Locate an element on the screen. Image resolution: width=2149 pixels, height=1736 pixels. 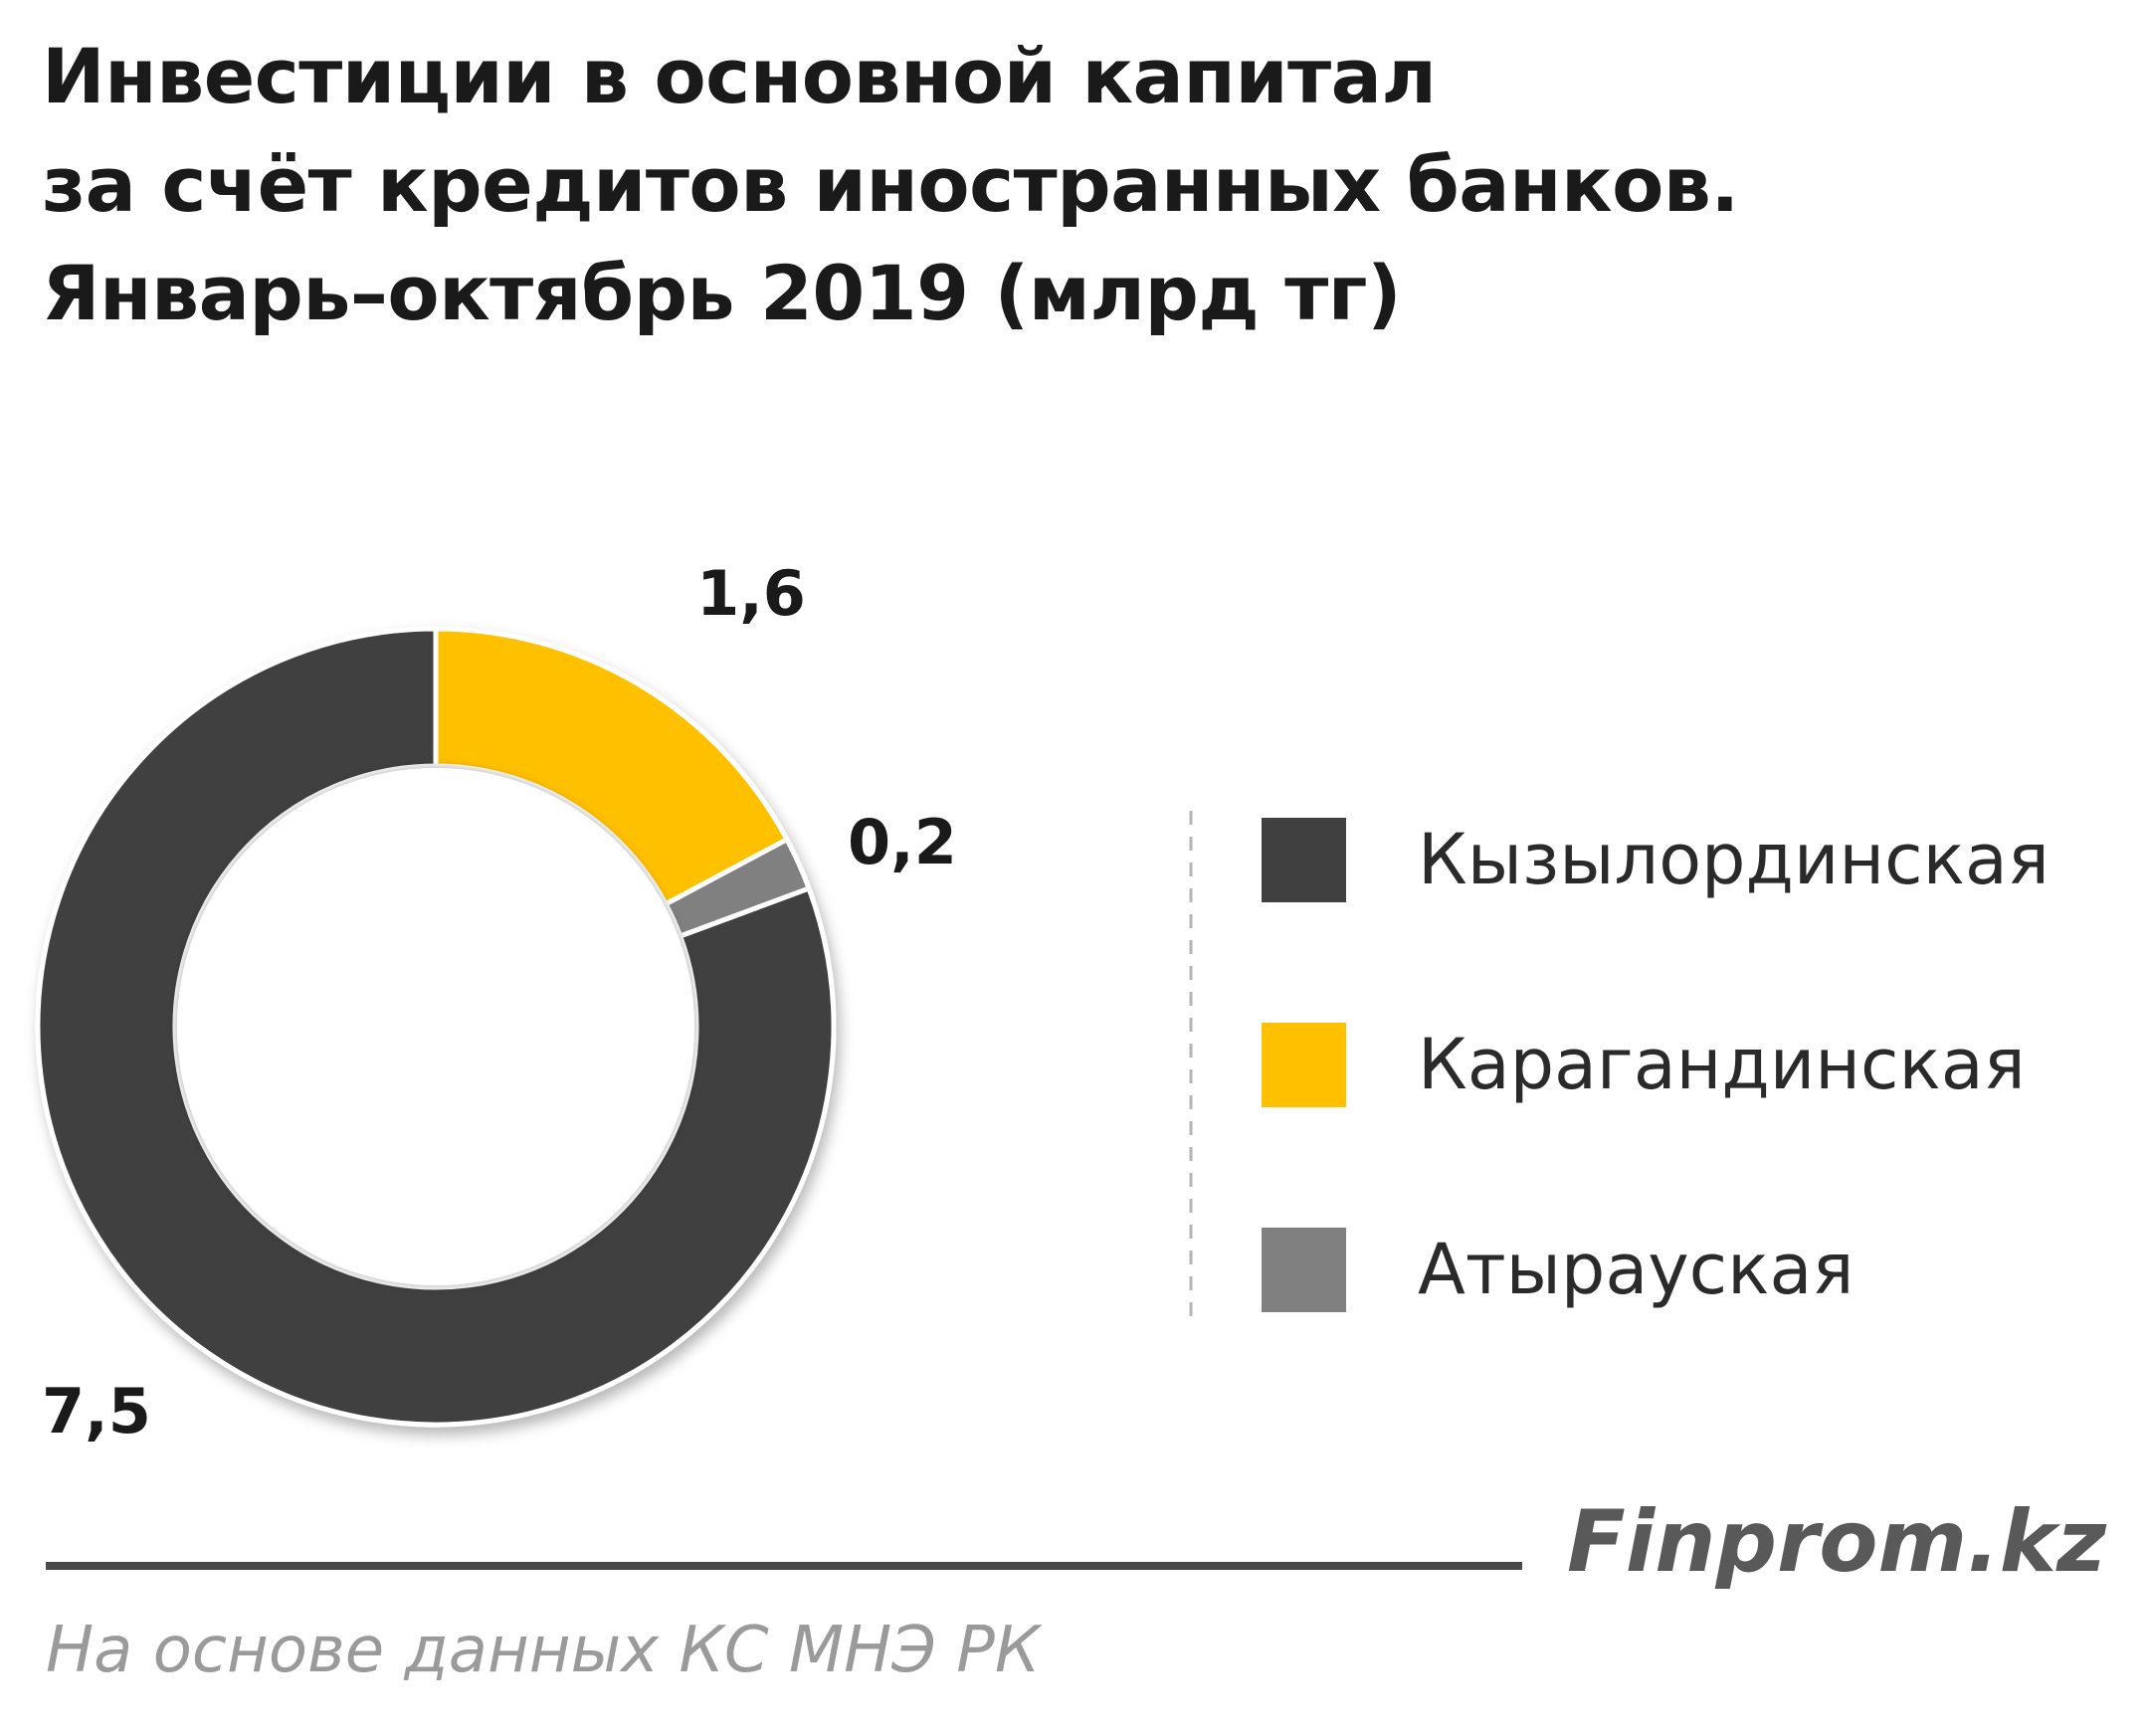
doughnut-hole is located at coordinates (436, 1026).